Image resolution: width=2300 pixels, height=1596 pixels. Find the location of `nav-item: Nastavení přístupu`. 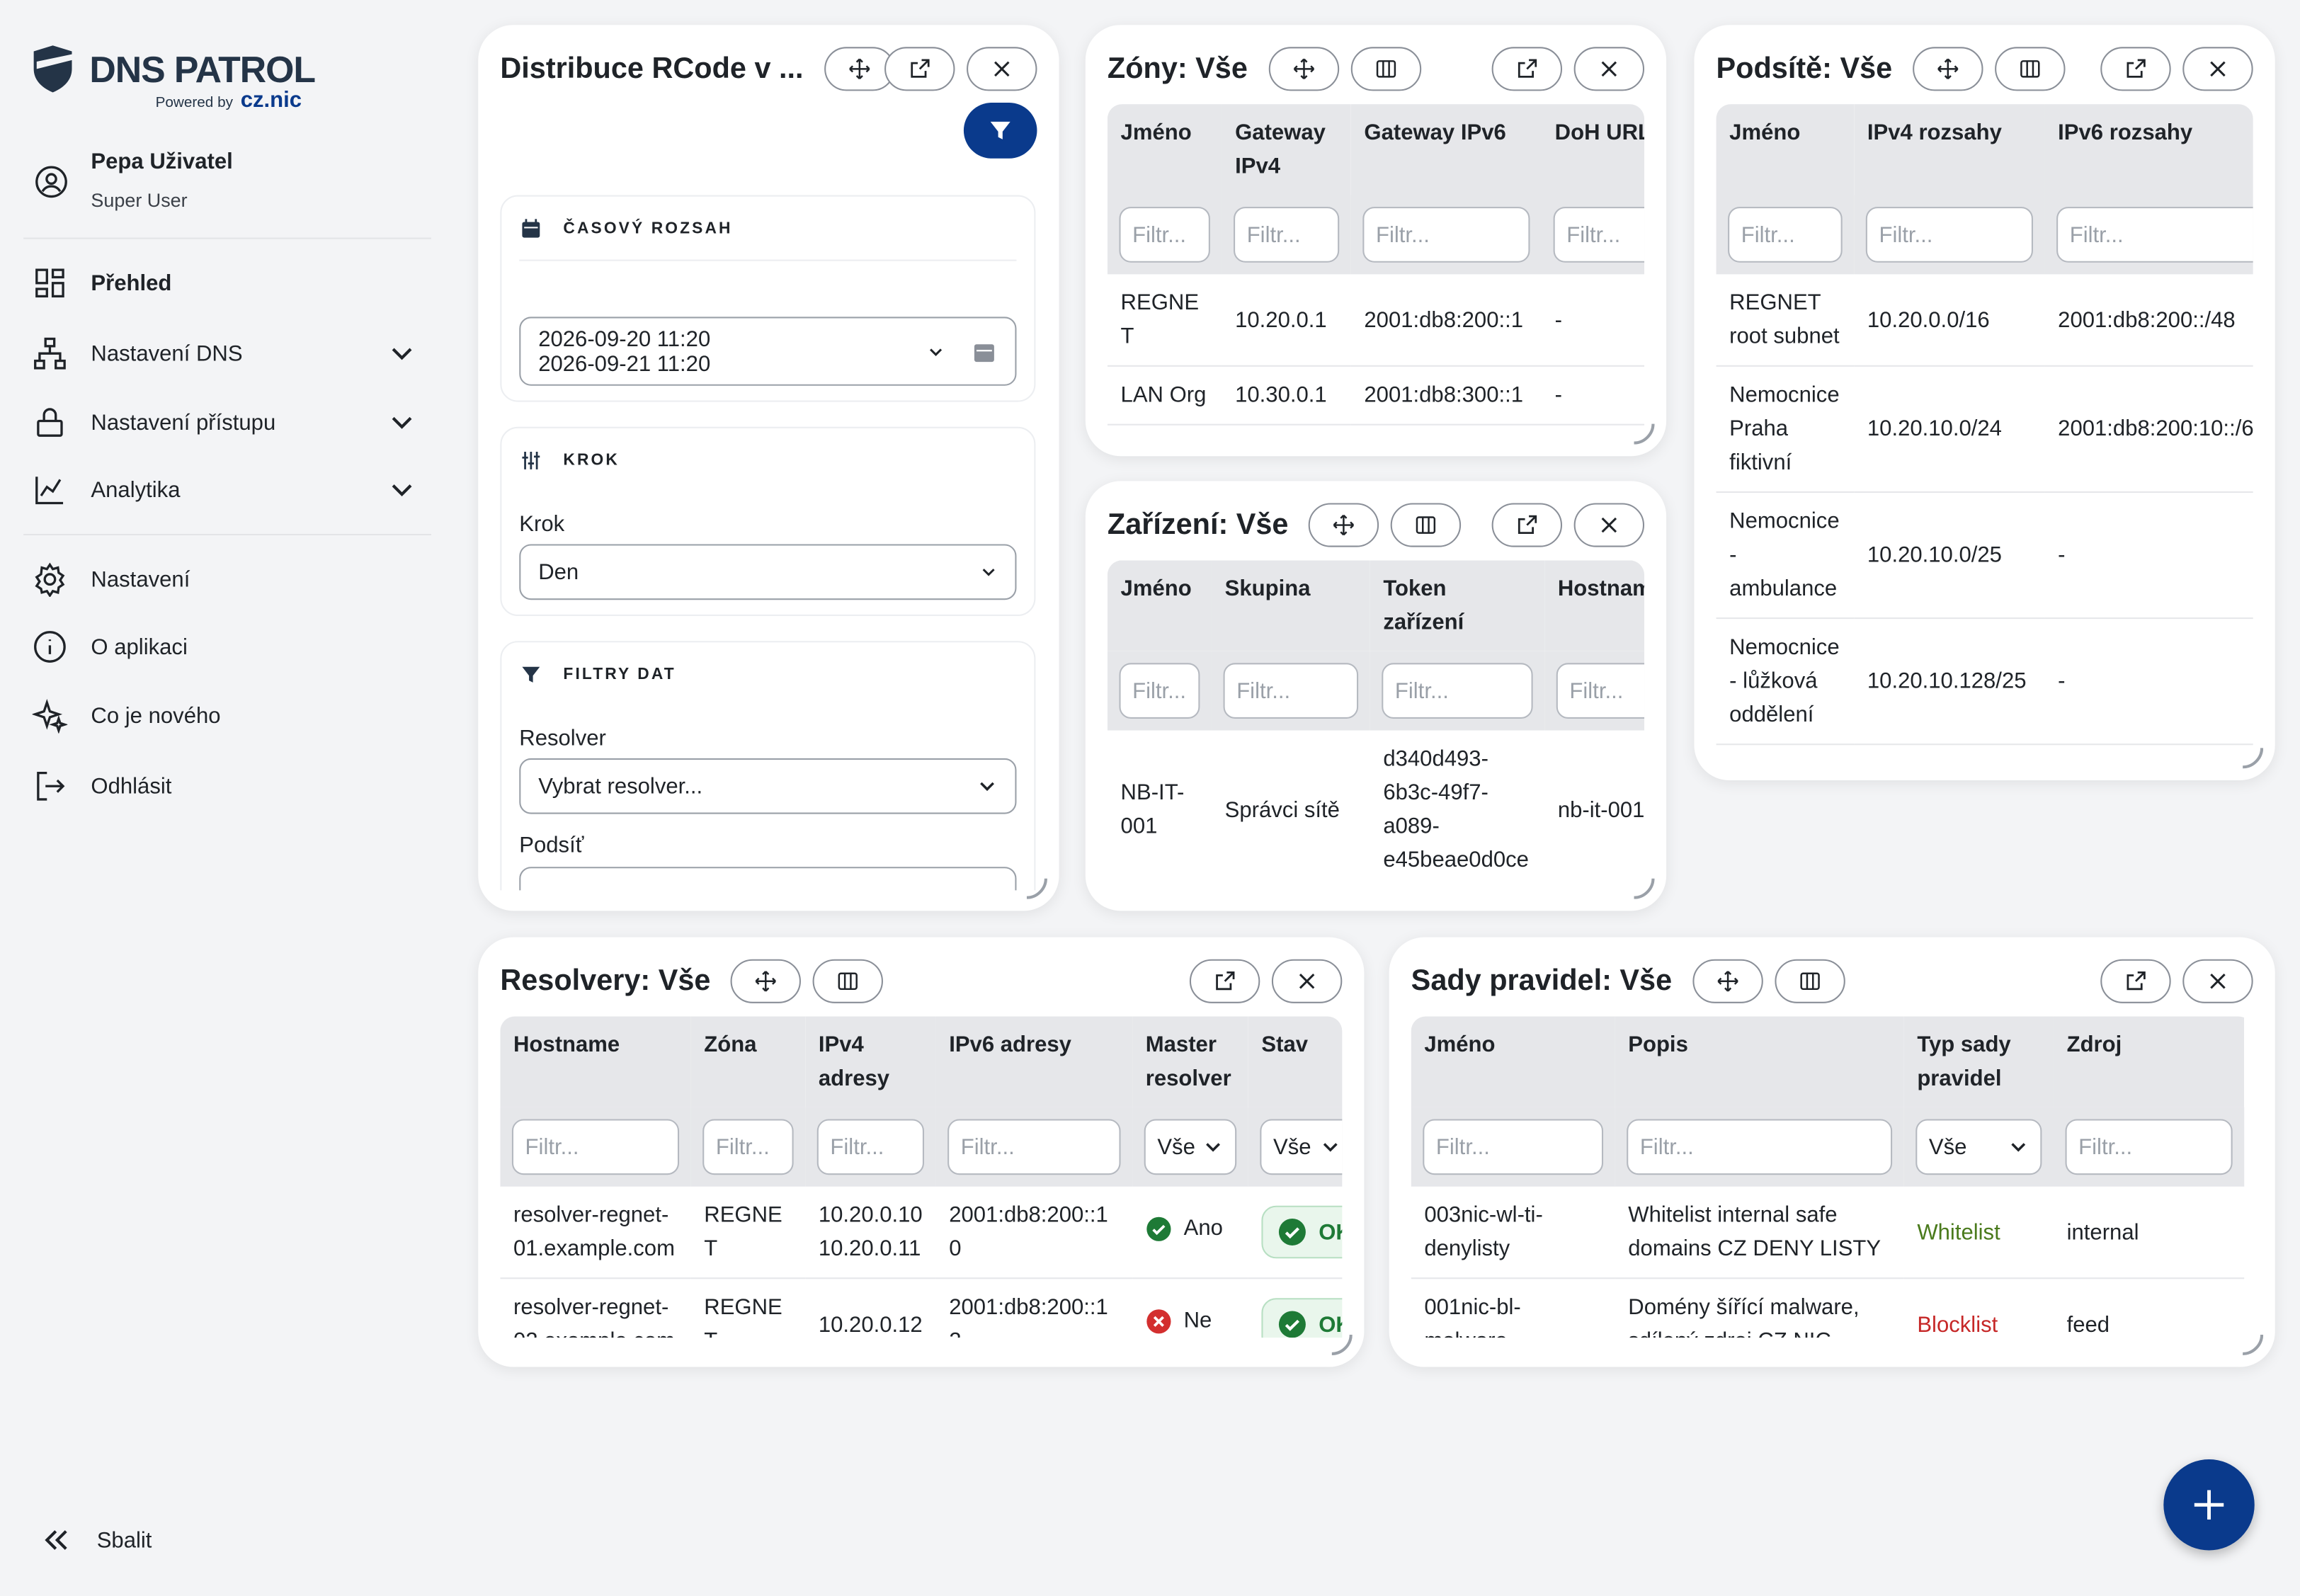

nav-item: Nastavení přístupu is located at coordinates (232, 422).